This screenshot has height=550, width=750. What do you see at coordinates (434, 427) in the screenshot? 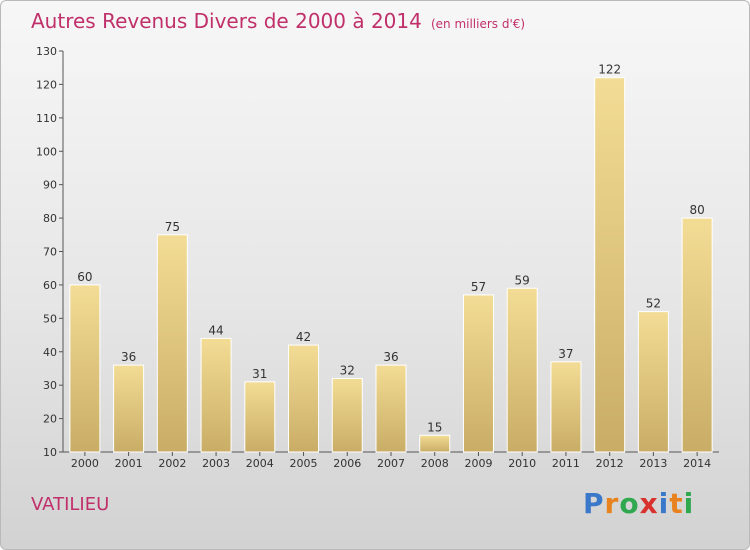
I see `bar-value-label: 15` at bounding box center [434, 427].